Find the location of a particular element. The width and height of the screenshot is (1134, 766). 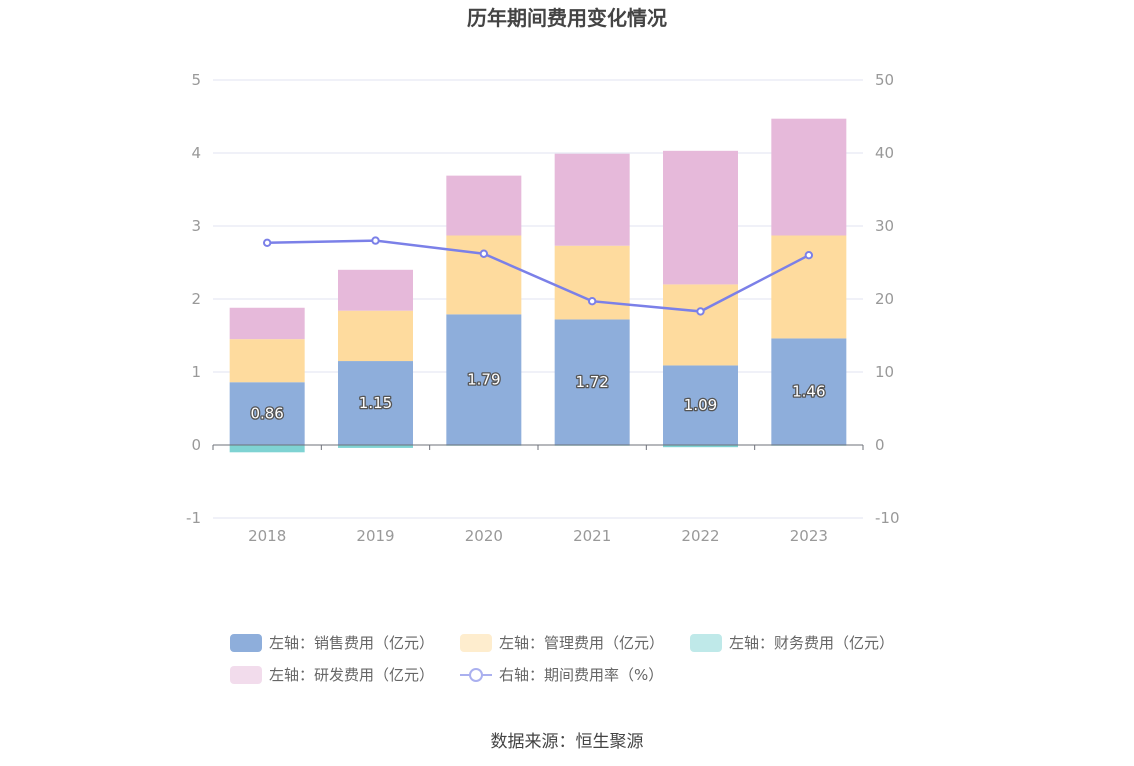

rate-line-path is located at coordinates (538, 276).